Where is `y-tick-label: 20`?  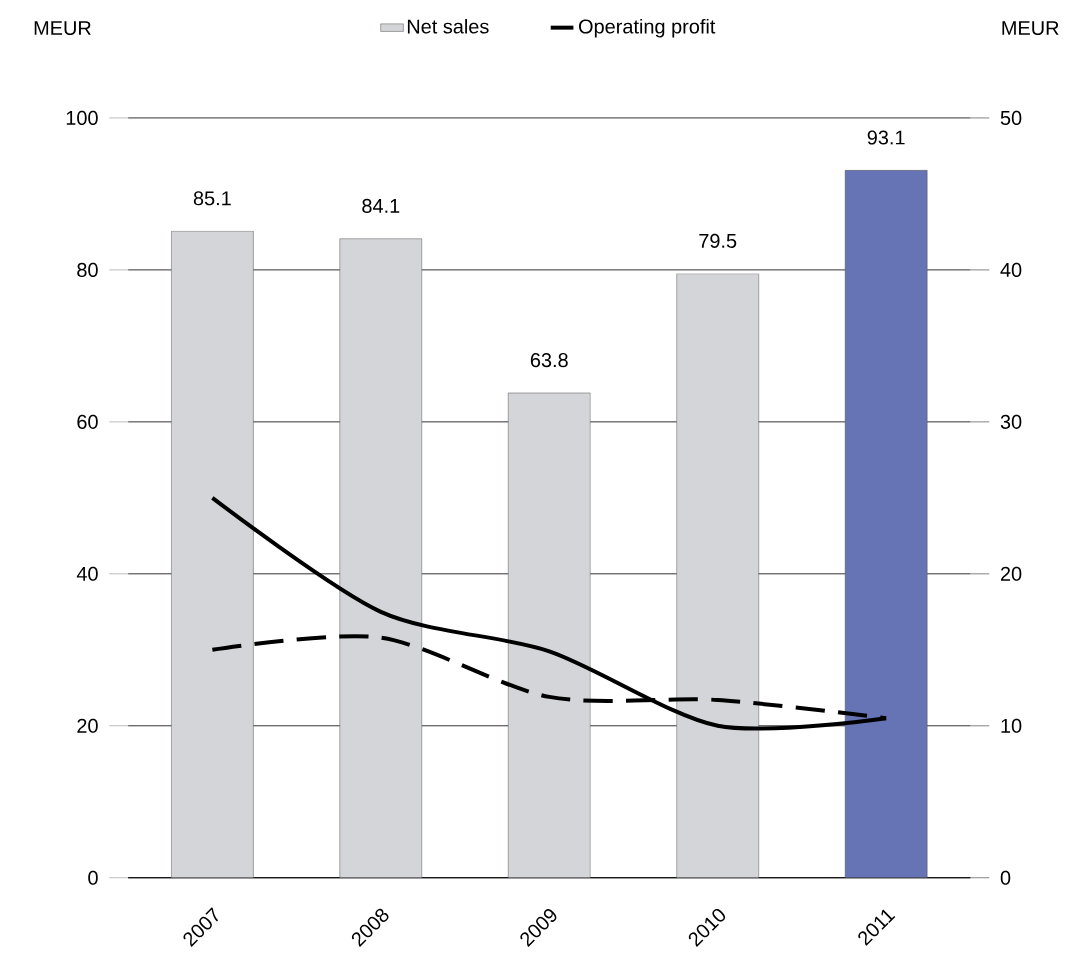 y-tick-label: 20 is located at coordinates (87, 726).